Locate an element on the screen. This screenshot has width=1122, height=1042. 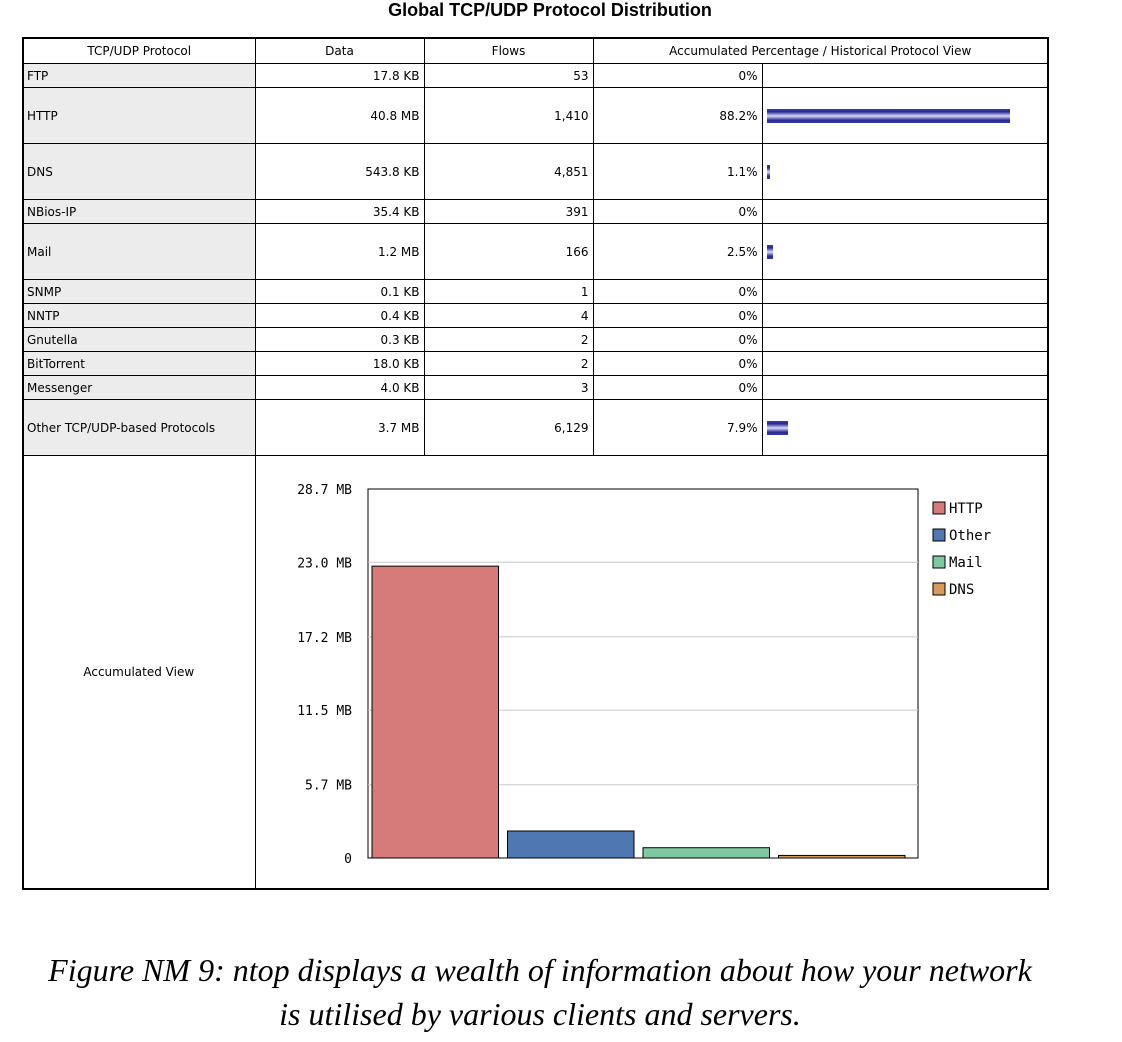
table-row: Messenger 4.0 KB 3 0% is located at coordinates (535, 387).